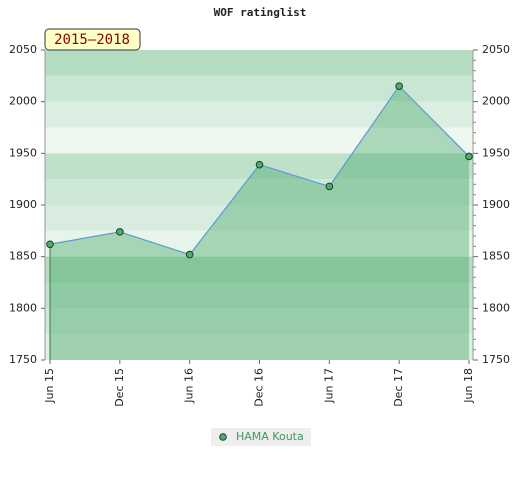 This screenshot has width=520, height=484. I want to click on x-tick-label: Jun 17, so click(328, 386).